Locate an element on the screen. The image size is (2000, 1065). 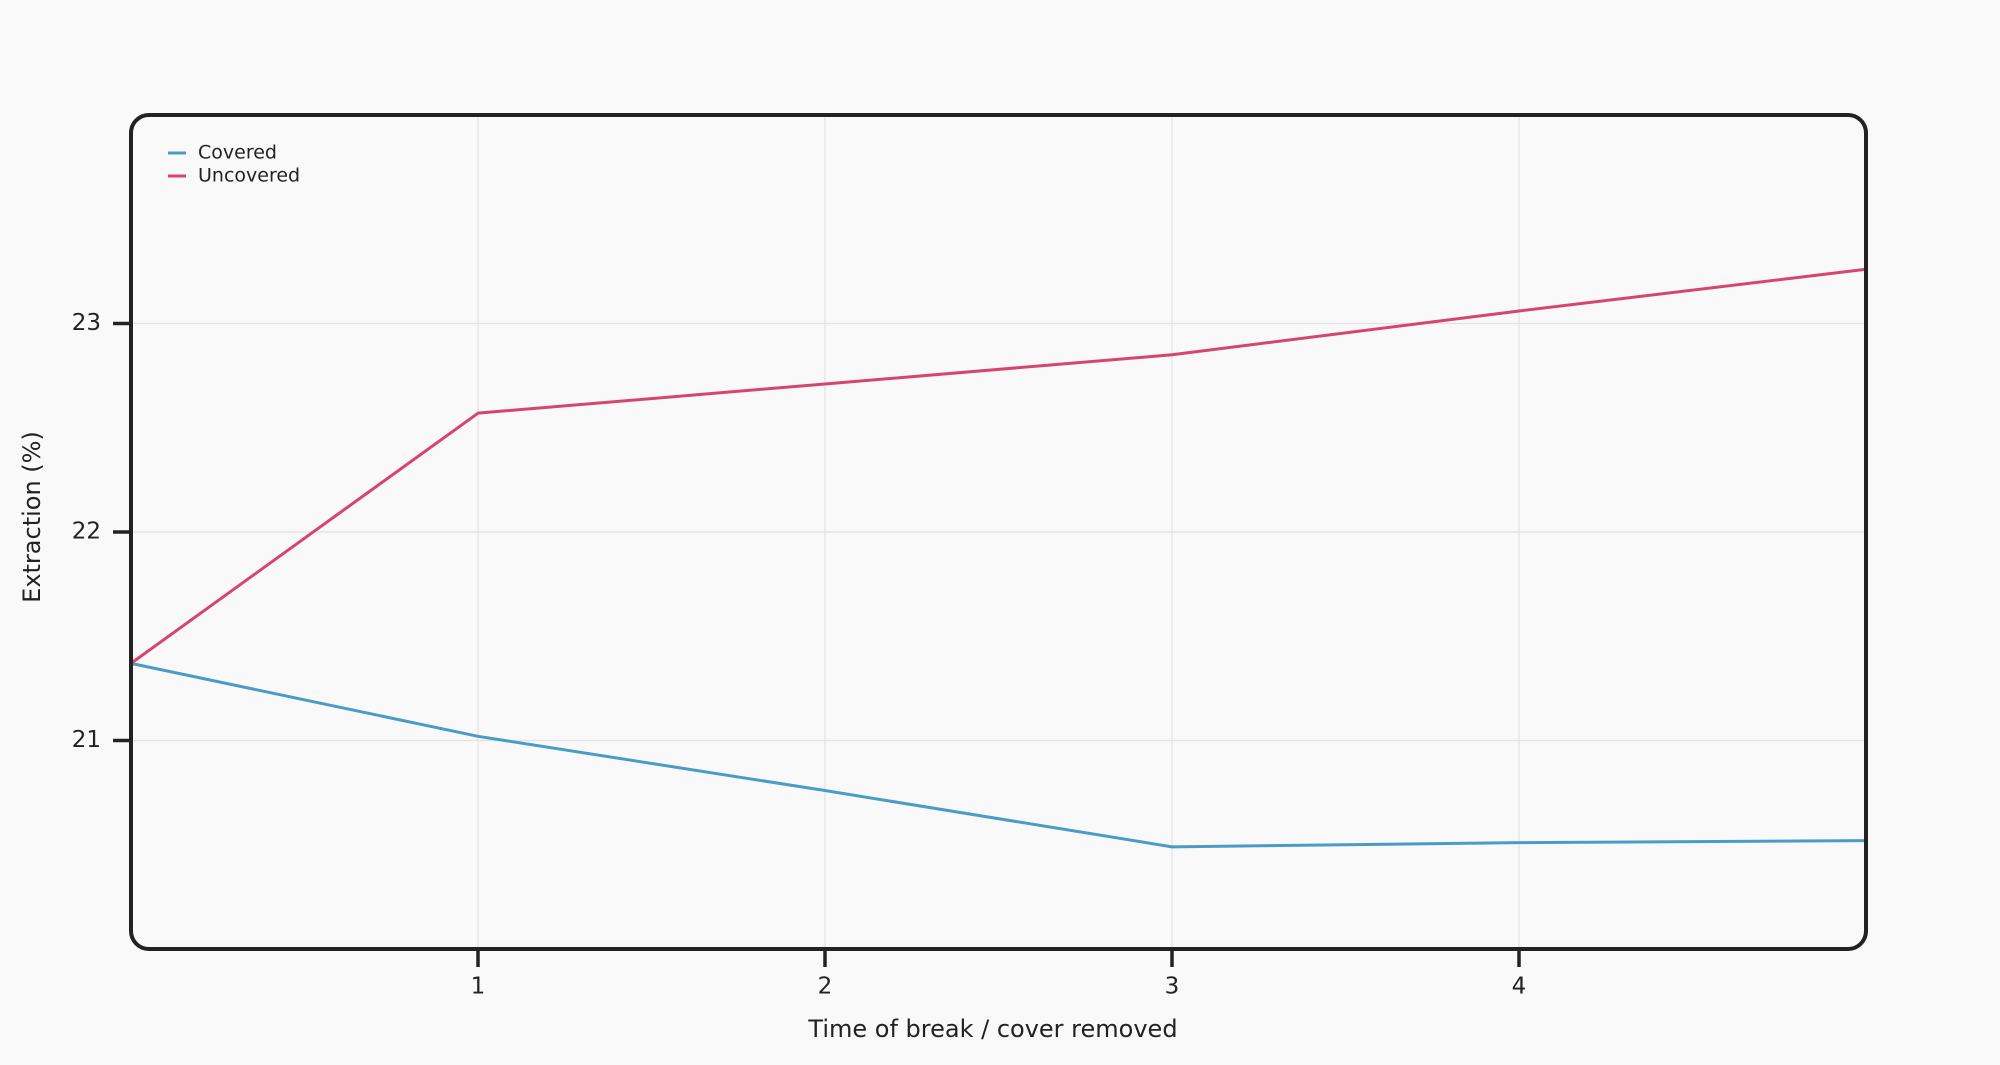
y-axis-title: Extraction (%) is located at coordinates (32, 517).